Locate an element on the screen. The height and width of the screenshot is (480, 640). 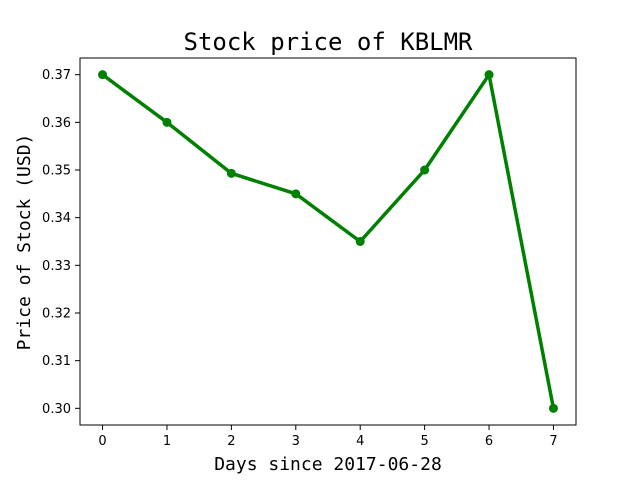
y-tick-label: 0.36 is located at coordinates (56, 123).